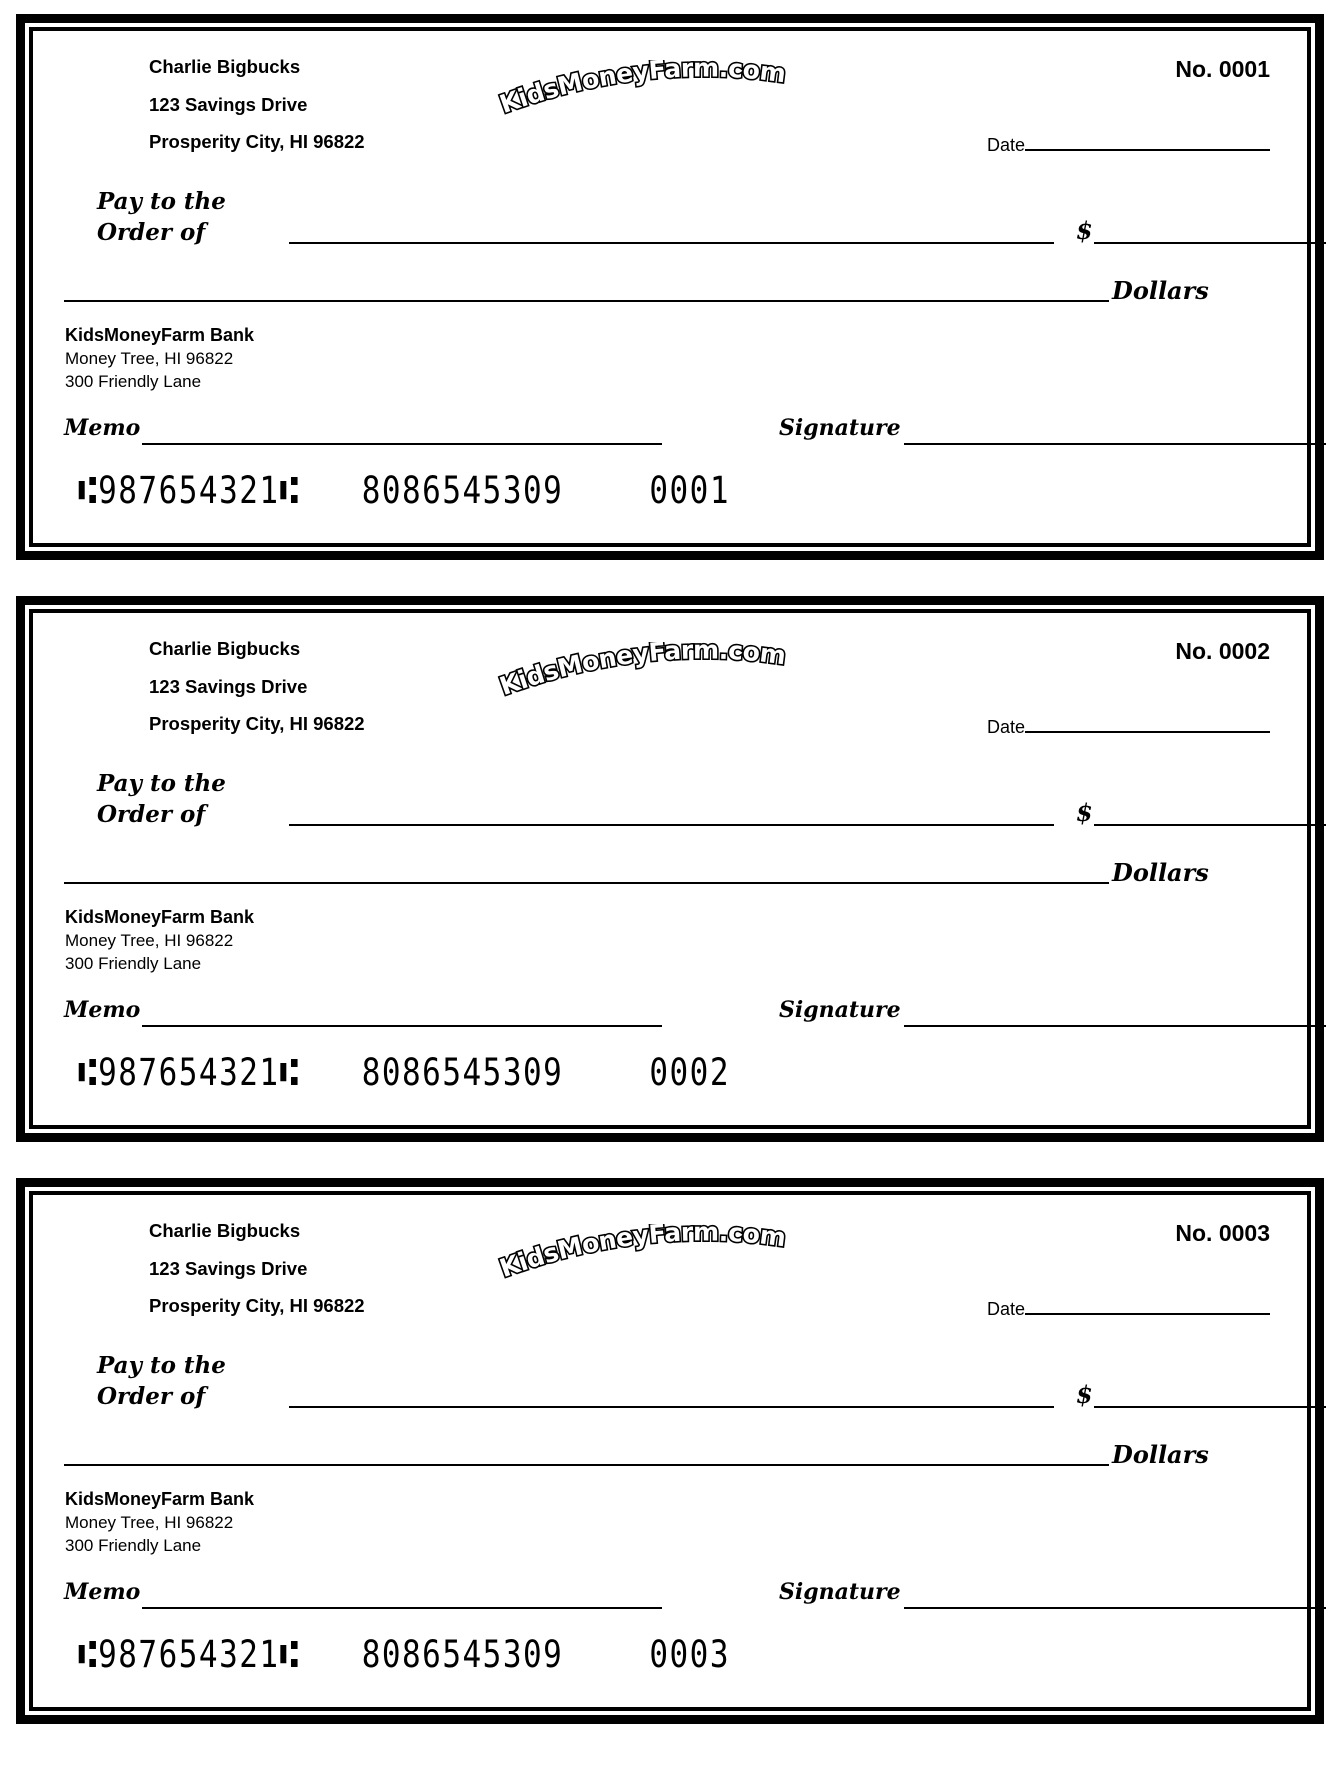 The width and height of the screenshot is (1340, 1784). What do you see at coordinates (1222, 651) in the screenshot?
I see `check-number: No. 0002` at bounding box center [1222, 651].